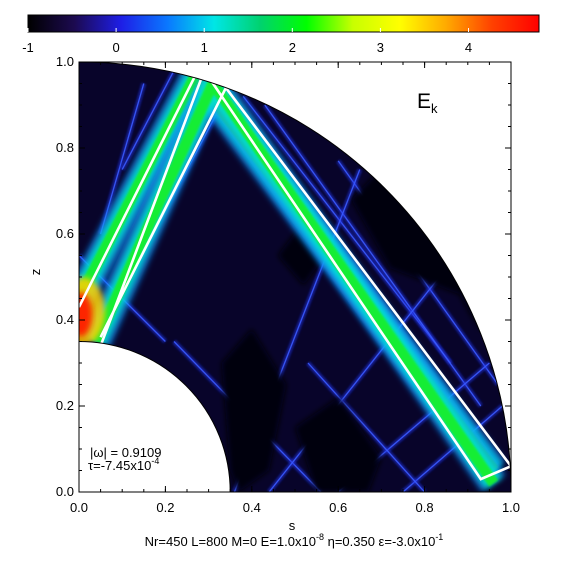 The image size is (566, 566). I want to click on colorbar-rect, so click(283, 23).